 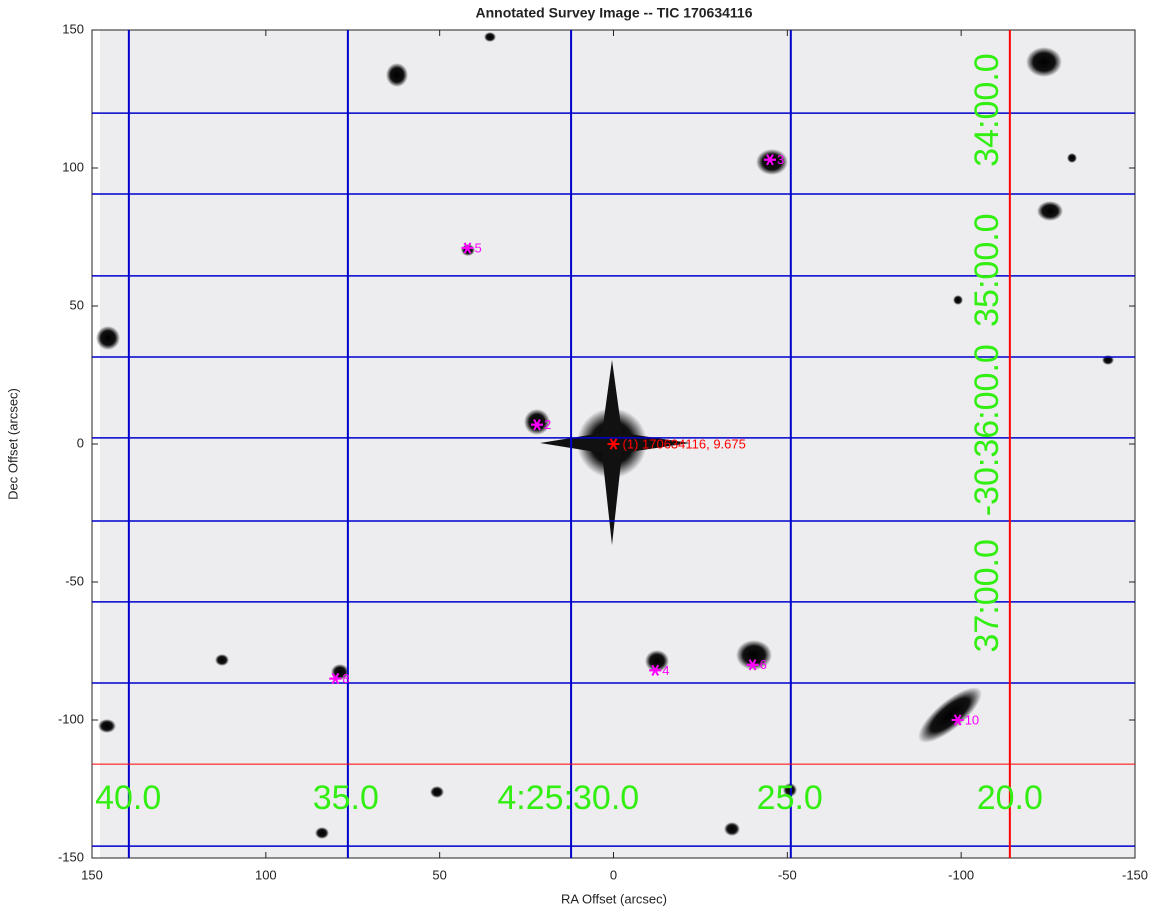 What do you see at coordinates (787, 874) in the screenshot?
I see `x-tick-label: -50` at bounding box center [787, 874].